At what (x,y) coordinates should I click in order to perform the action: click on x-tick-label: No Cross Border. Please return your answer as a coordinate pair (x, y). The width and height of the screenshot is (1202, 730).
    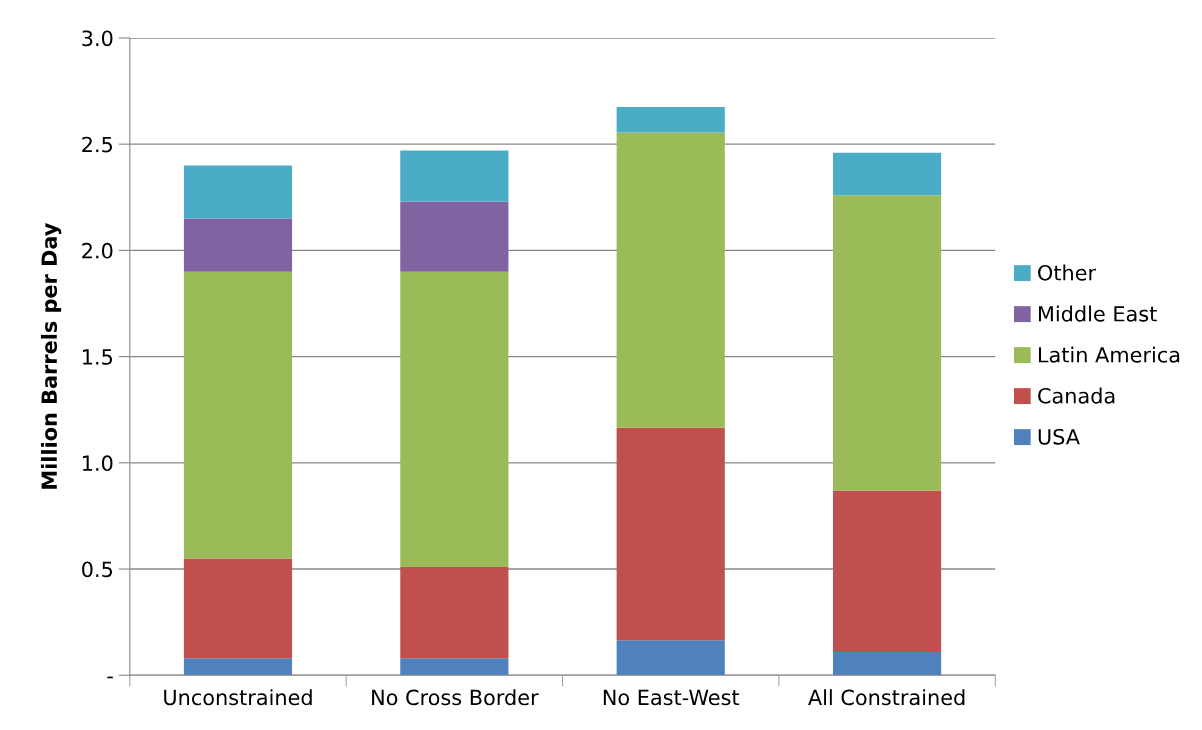
    Looking at the image, I should click on (455, 697).